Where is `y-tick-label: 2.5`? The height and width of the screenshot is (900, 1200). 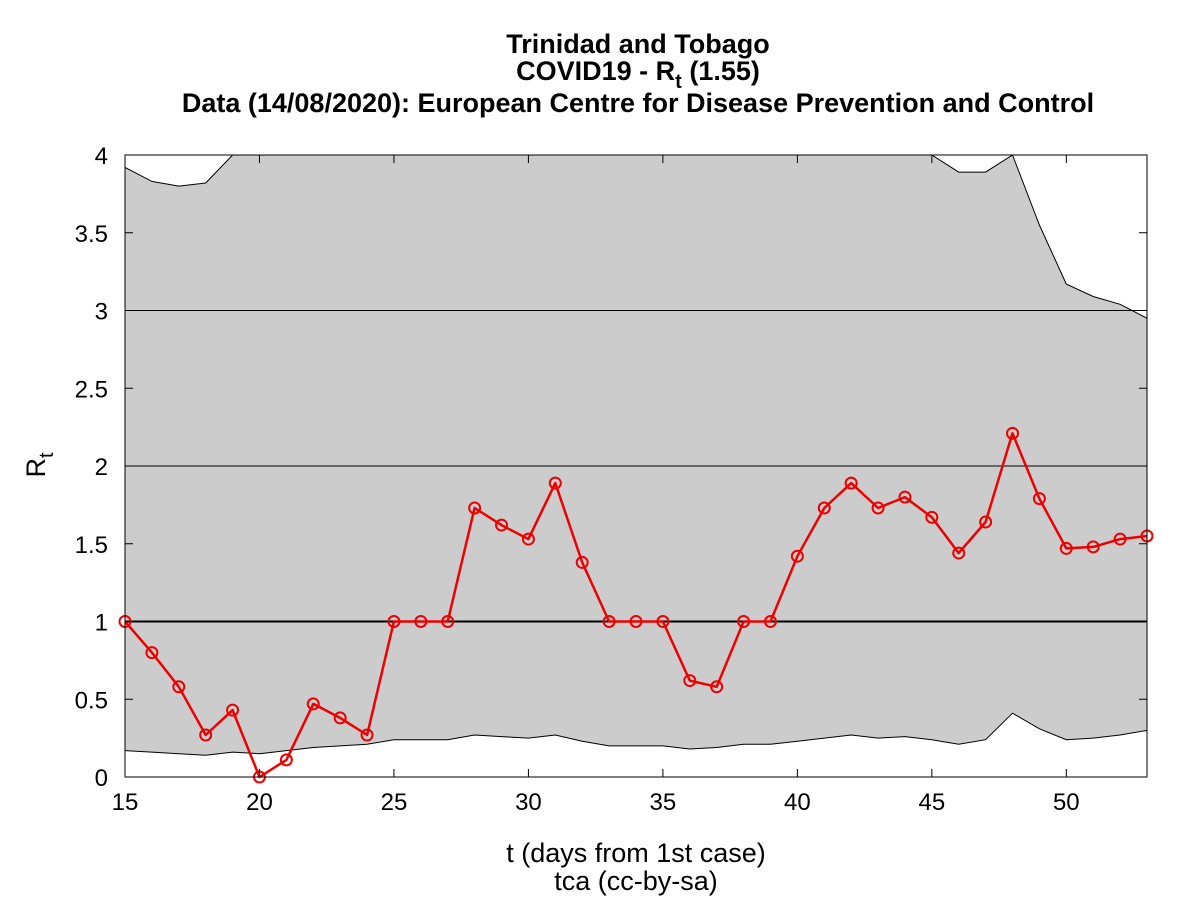
y-tick-label: 2.5 is located at coordinates (91, 389).